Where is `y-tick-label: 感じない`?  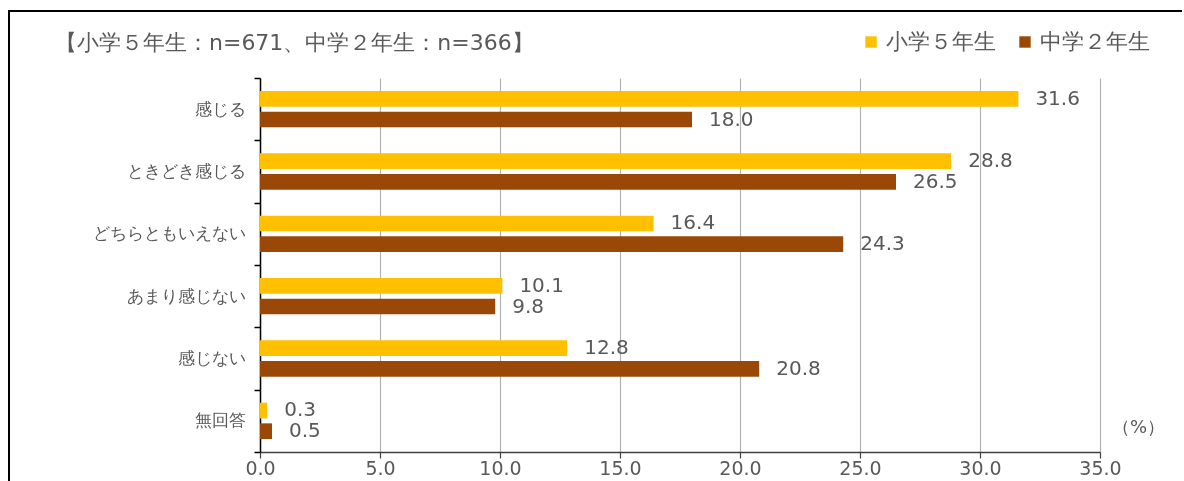 y-tick-label: 感じない is located at coordinates (211, 358).